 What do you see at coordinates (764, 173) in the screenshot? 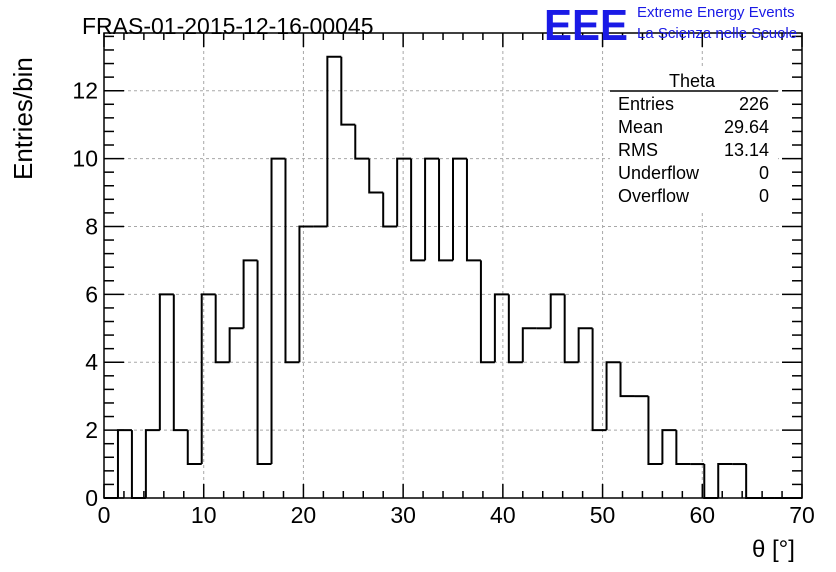
I see `stats-value-underflow: 0` at bounding box center [764, 173].